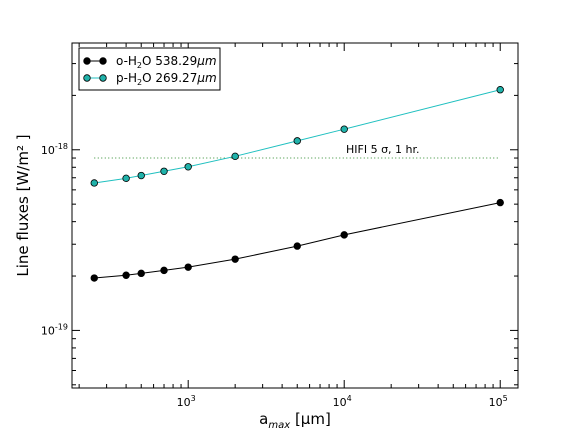  What do you see at coordinates (349, 398) in the screenshot?
I see `x-tick-label-exponent: 4` at bounding box center [349, 398].